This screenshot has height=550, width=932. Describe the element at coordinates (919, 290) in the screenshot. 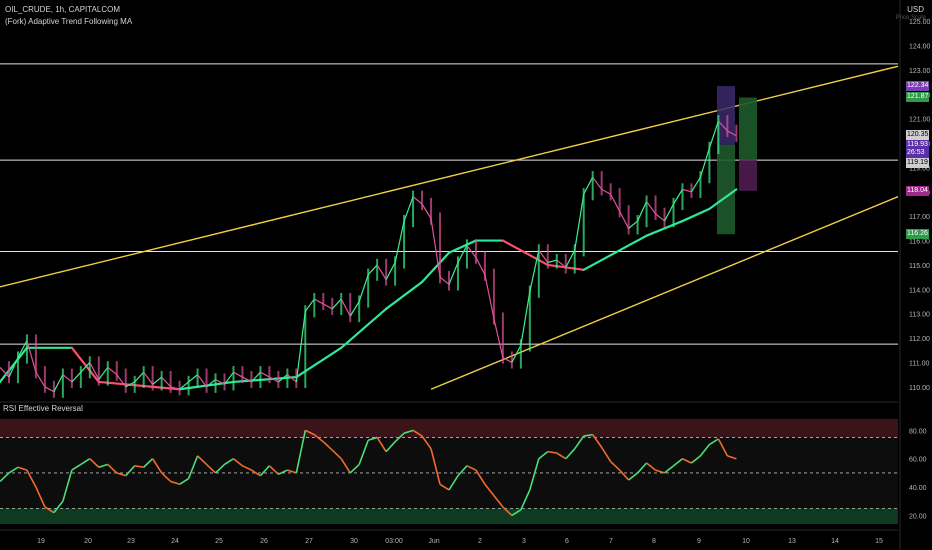

I see `price-axis-tick: 114.00` at that location.